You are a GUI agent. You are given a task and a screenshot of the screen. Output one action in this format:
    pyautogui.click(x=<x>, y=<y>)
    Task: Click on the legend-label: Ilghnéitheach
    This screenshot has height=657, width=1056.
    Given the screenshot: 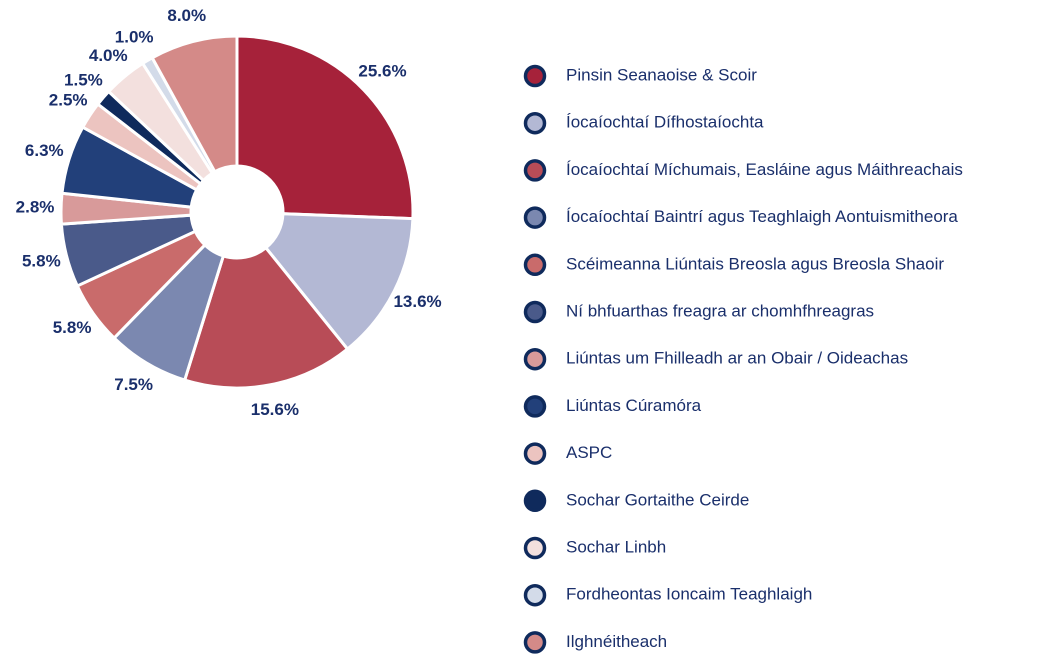 What is the action you would take?
    pyautogui.click(x=616, y=641)
    